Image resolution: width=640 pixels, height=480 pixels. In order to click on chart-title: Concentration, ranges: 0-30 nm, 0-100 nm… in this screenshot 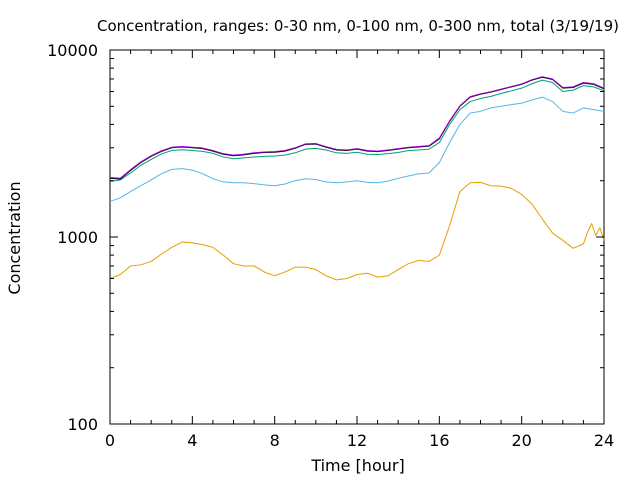, I will do `click(358, 26)`.